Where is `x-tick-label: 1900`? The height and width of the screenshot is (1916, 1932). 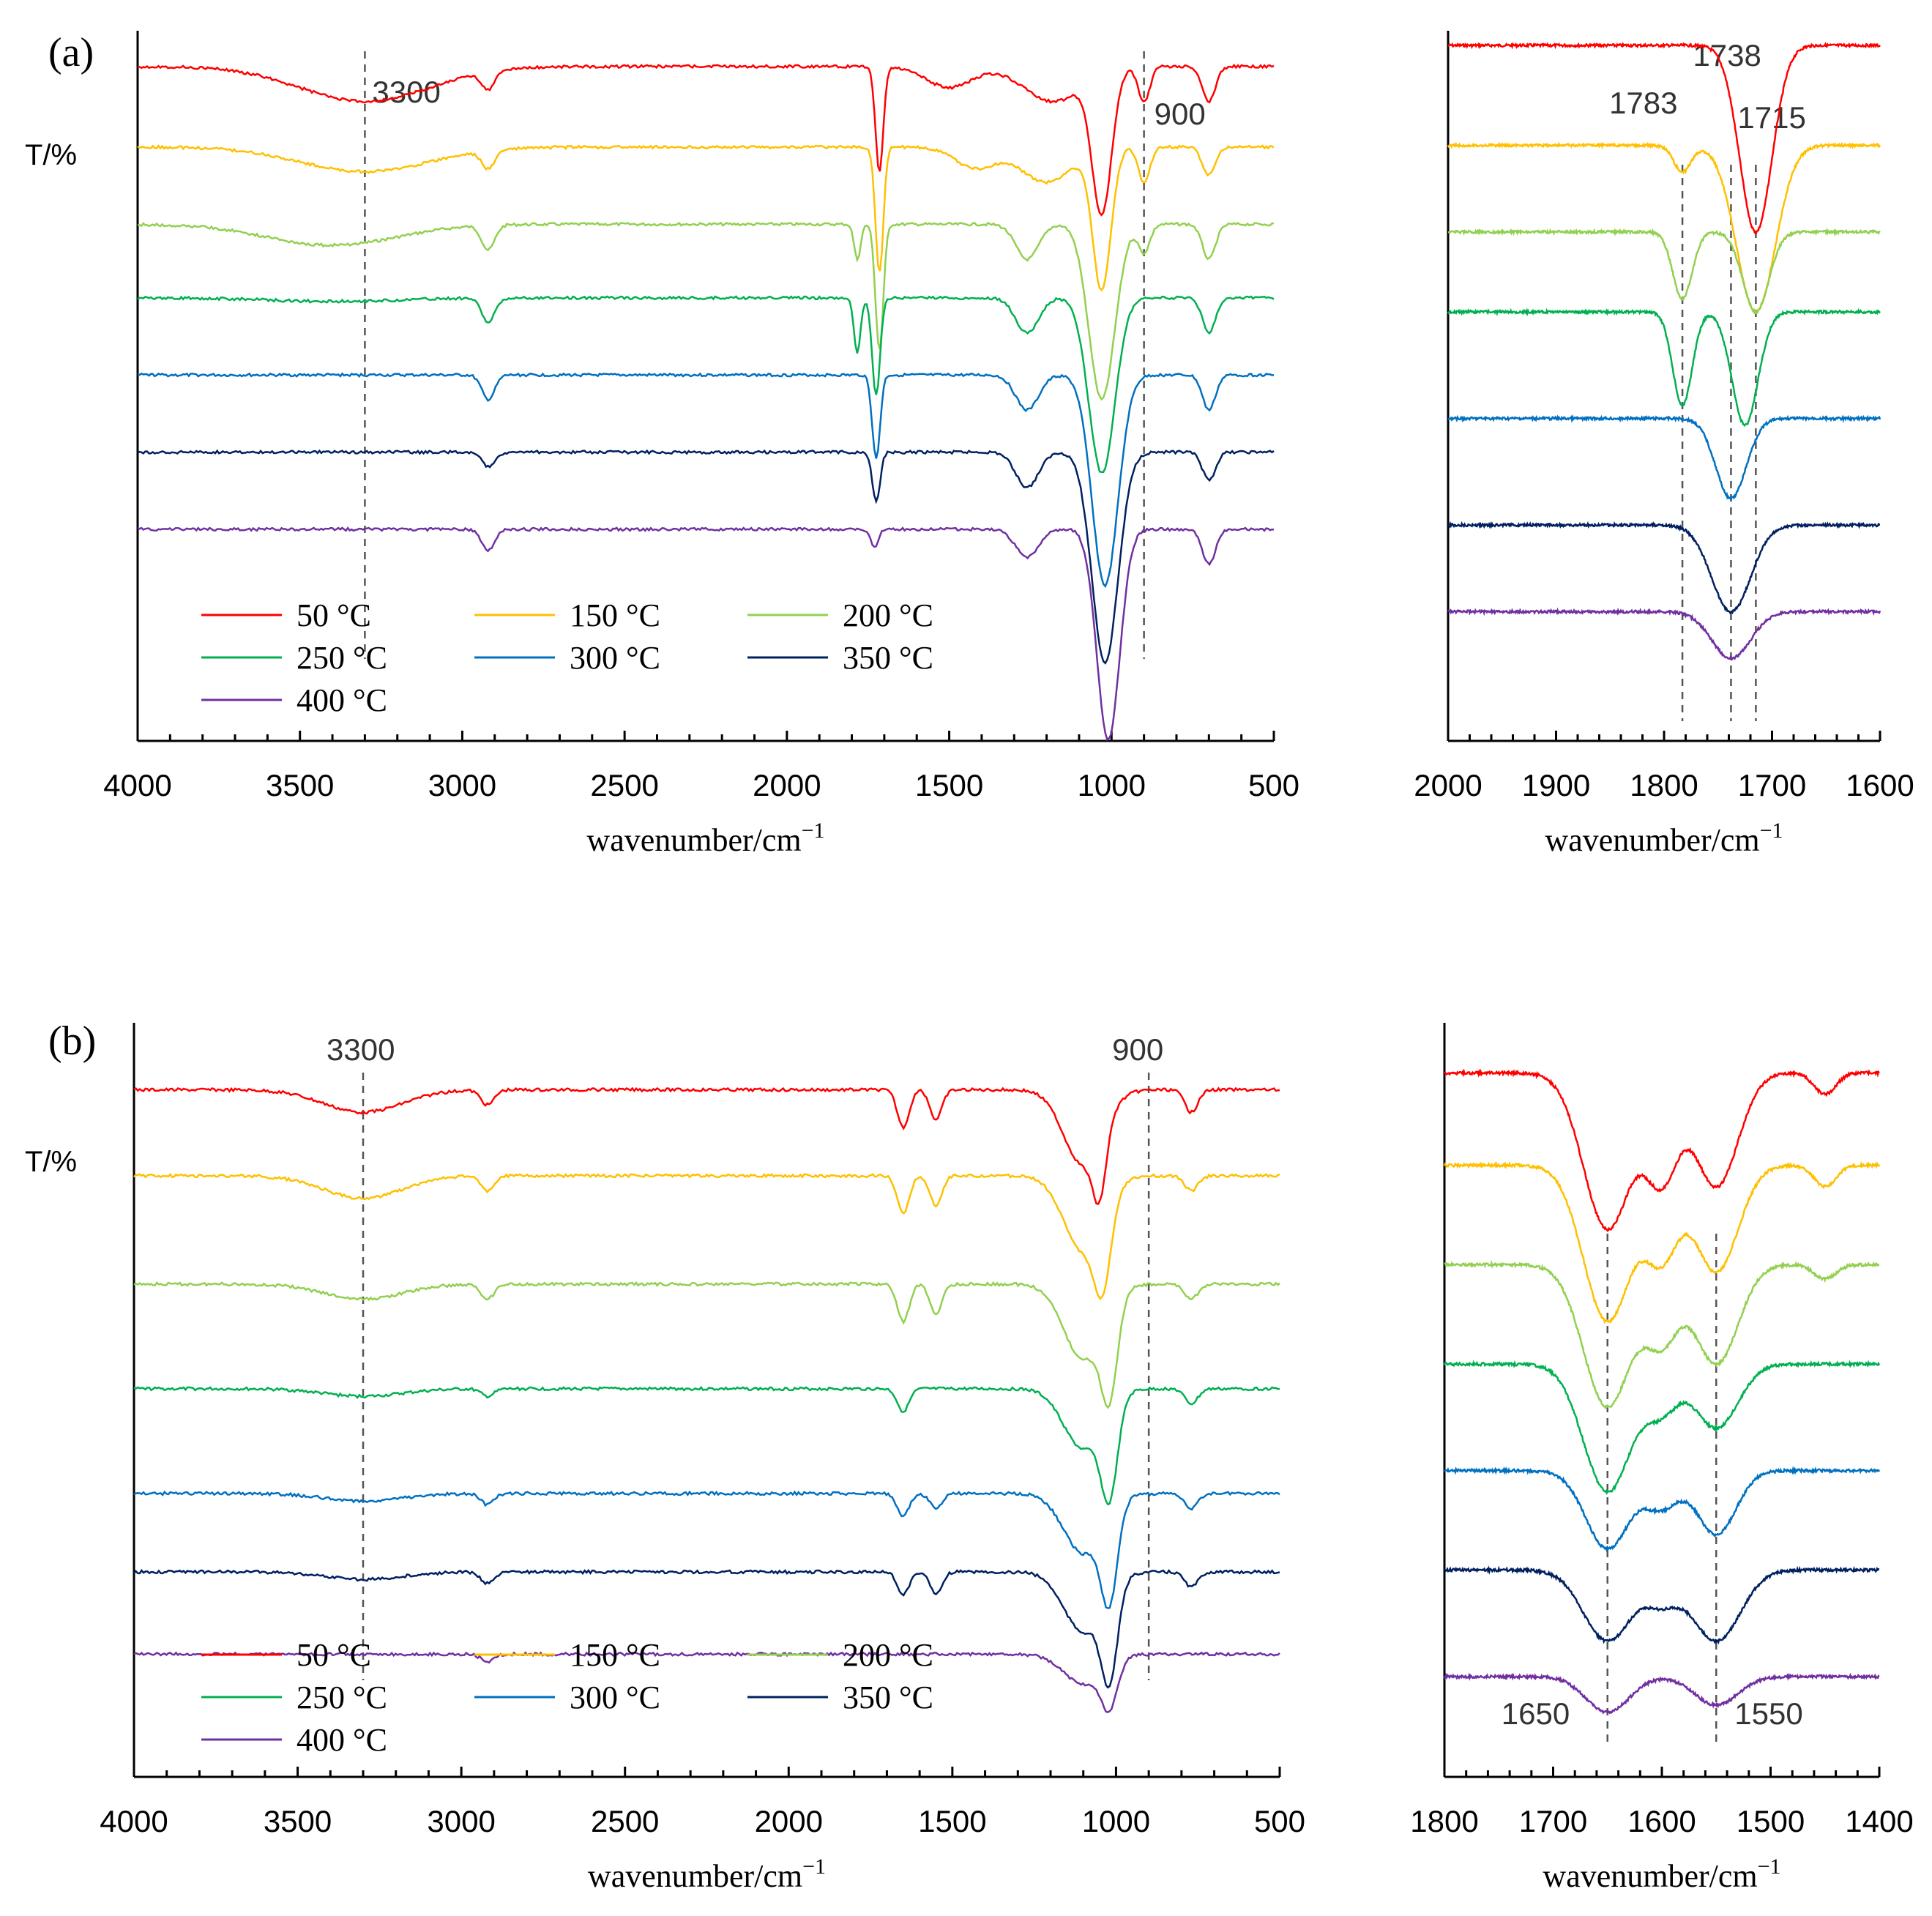 x-tick-label: 1900 is located at coordinates (1556, 785).